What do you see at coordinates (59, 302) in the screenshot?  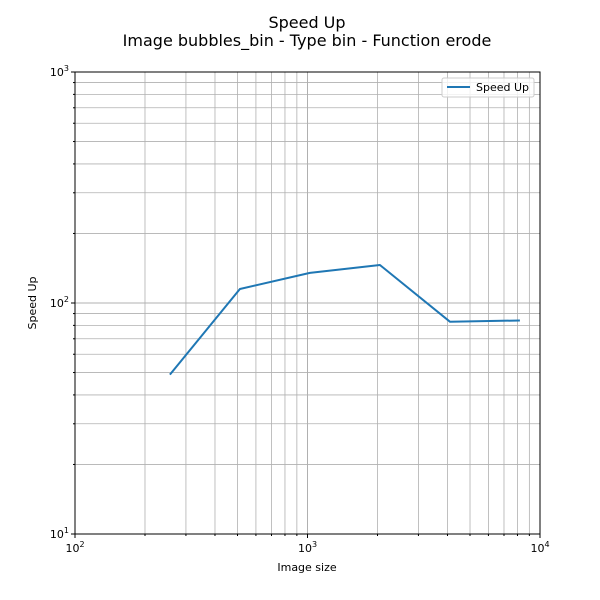 I see `y-tick-label: 10²` at bounding box center [59, 302].